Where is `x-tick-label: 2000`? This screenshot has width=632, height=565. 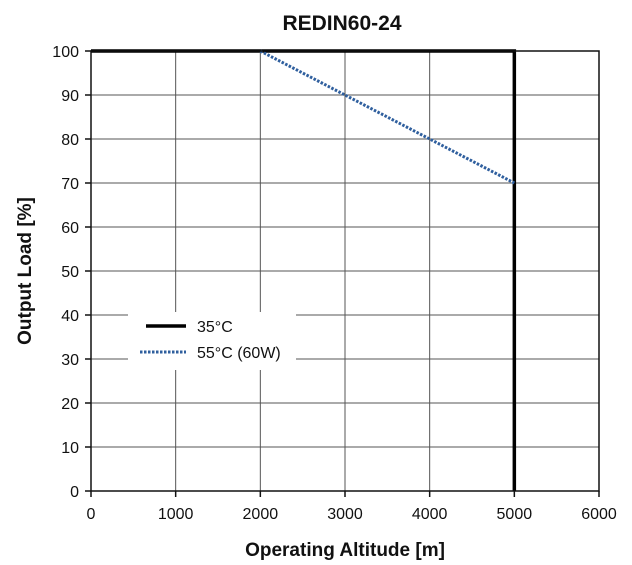 x-tick-label: 2000 is located at coordinates (261, 514).